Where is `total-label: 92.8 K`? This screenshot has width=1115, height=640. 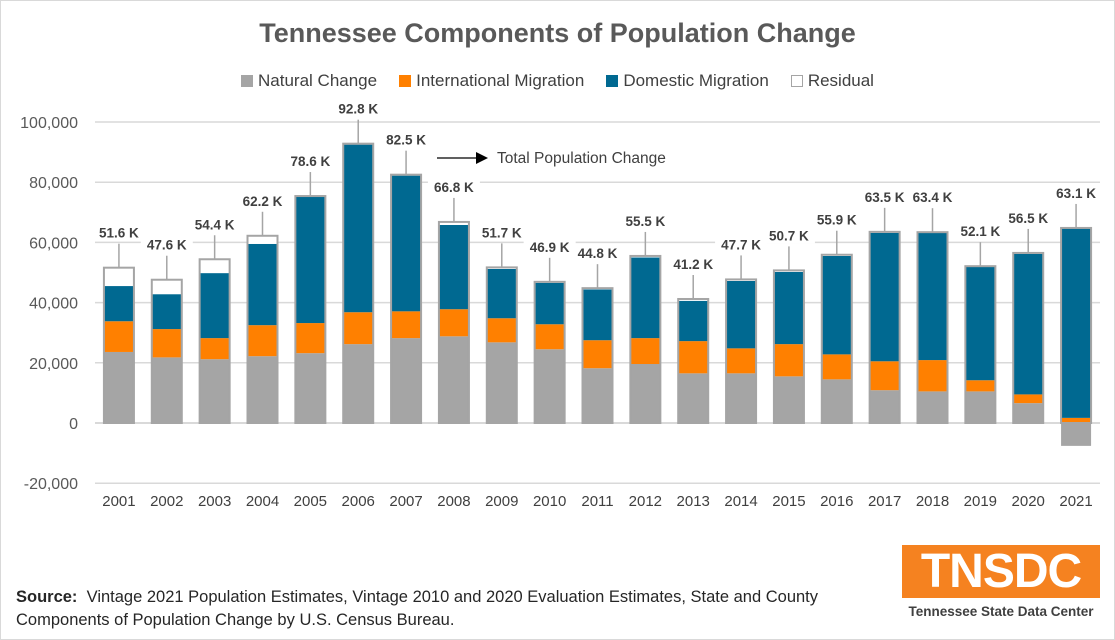
total-label: 92.8 K is located at coordinates (358, 109).